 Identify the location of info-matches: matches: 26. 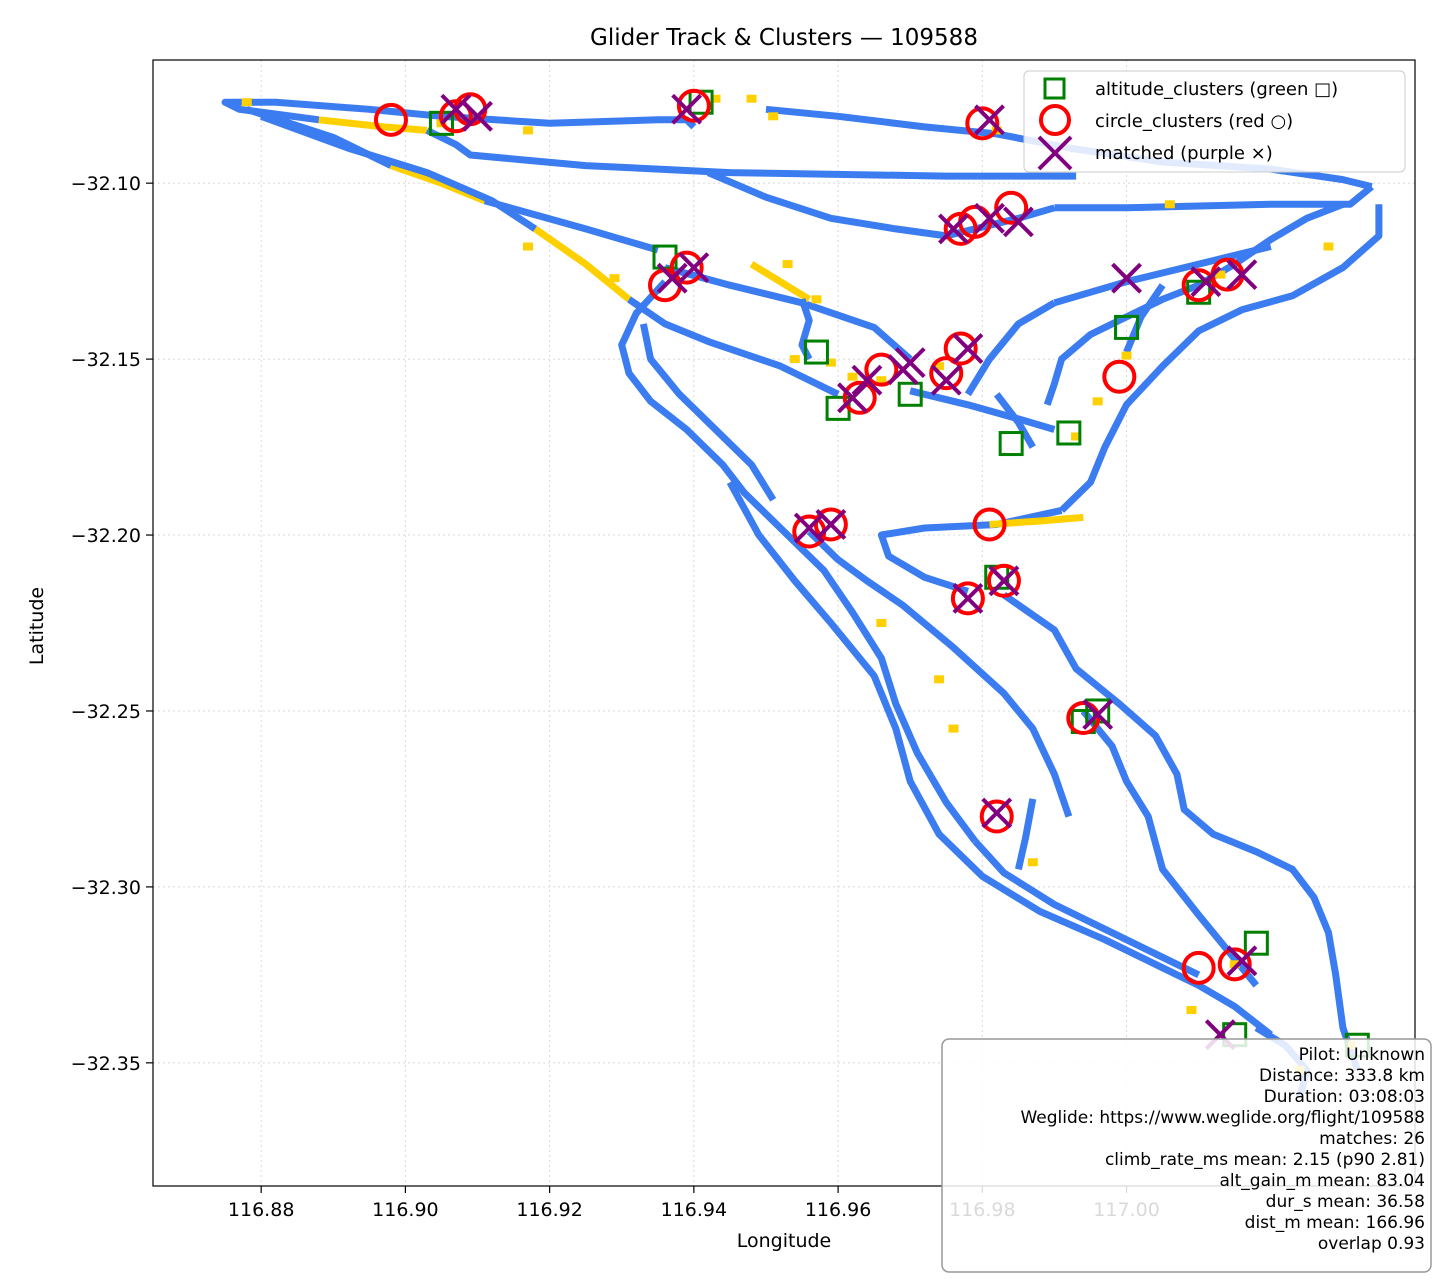
(1372, 1139).